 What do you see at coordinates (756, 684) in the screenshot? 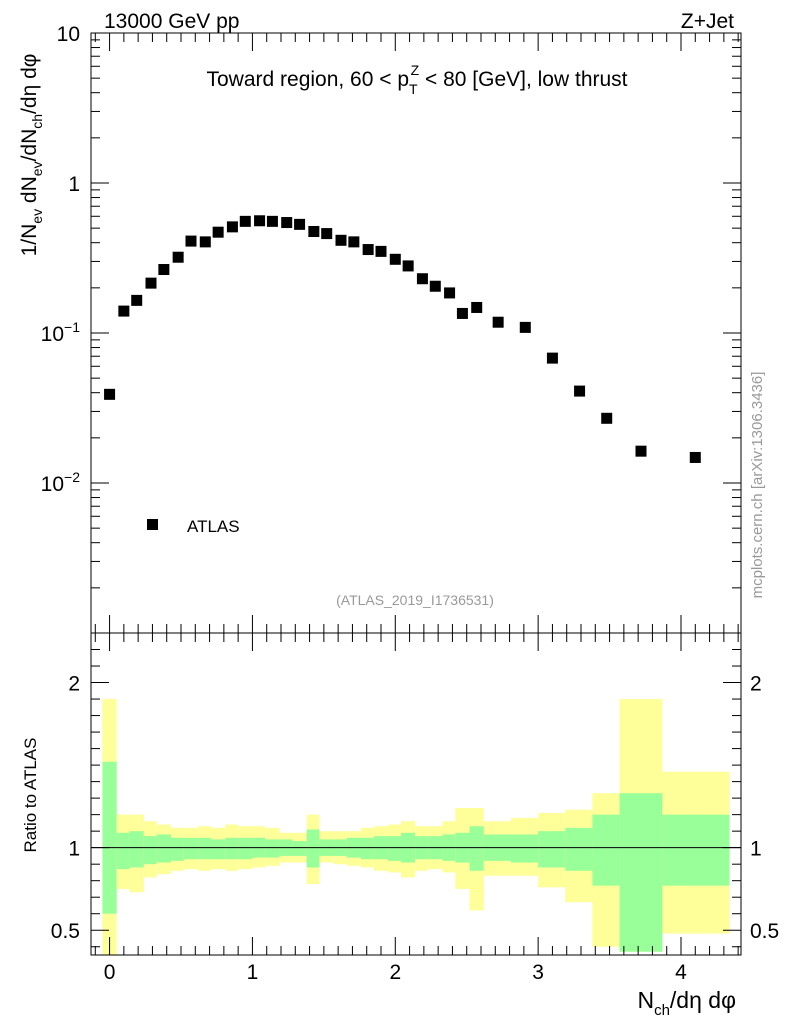
I see `ratio-y-tick-right-2: 2` at bounding box center [756, 684].